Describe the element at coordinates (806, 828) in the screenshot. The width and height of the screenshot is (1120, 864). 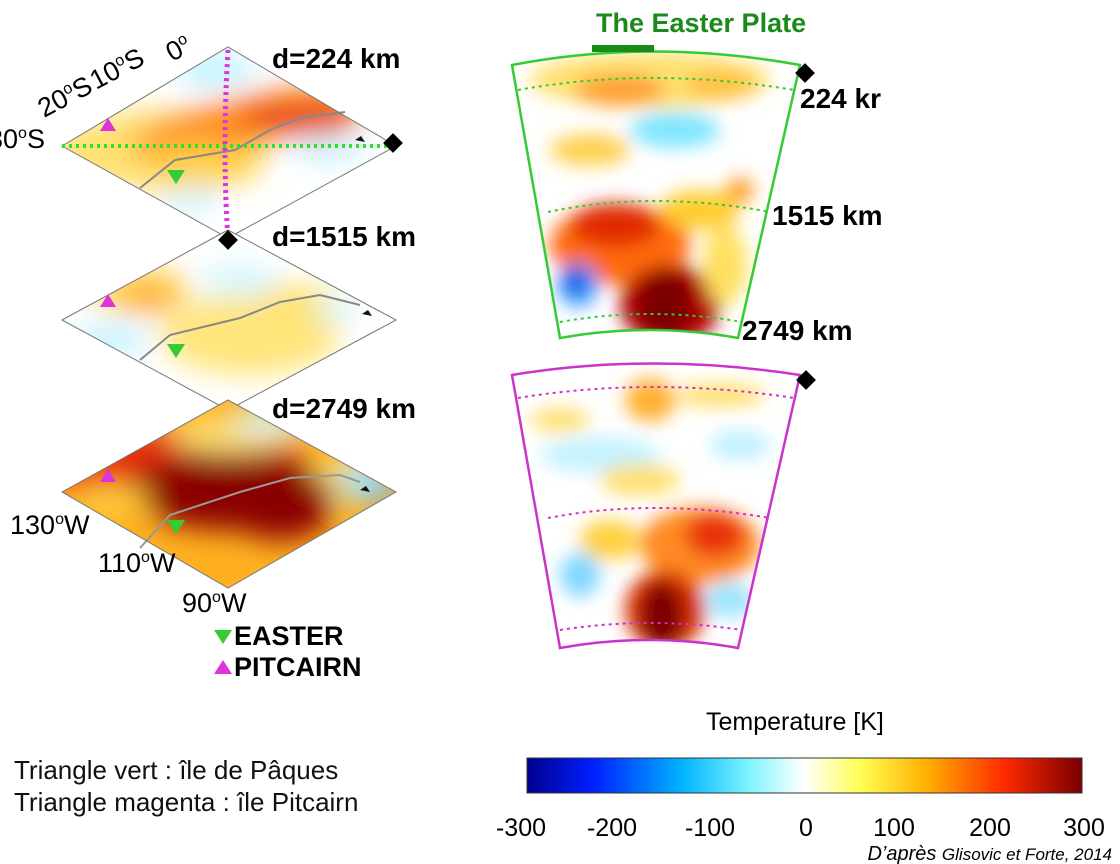
I see `tick-0: 0` at that location.